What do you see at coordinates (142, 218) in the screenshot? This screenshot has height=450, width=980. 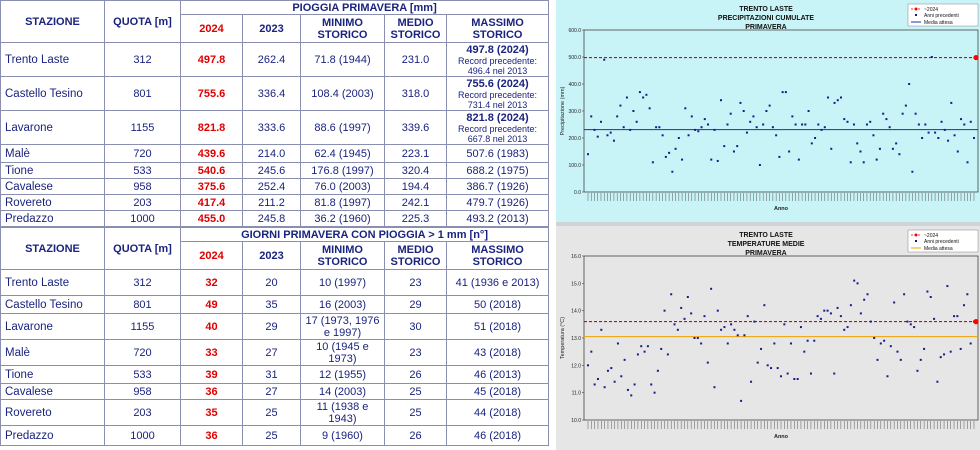 I see `quota-cell: 1000` at bounding box center [142, 218].